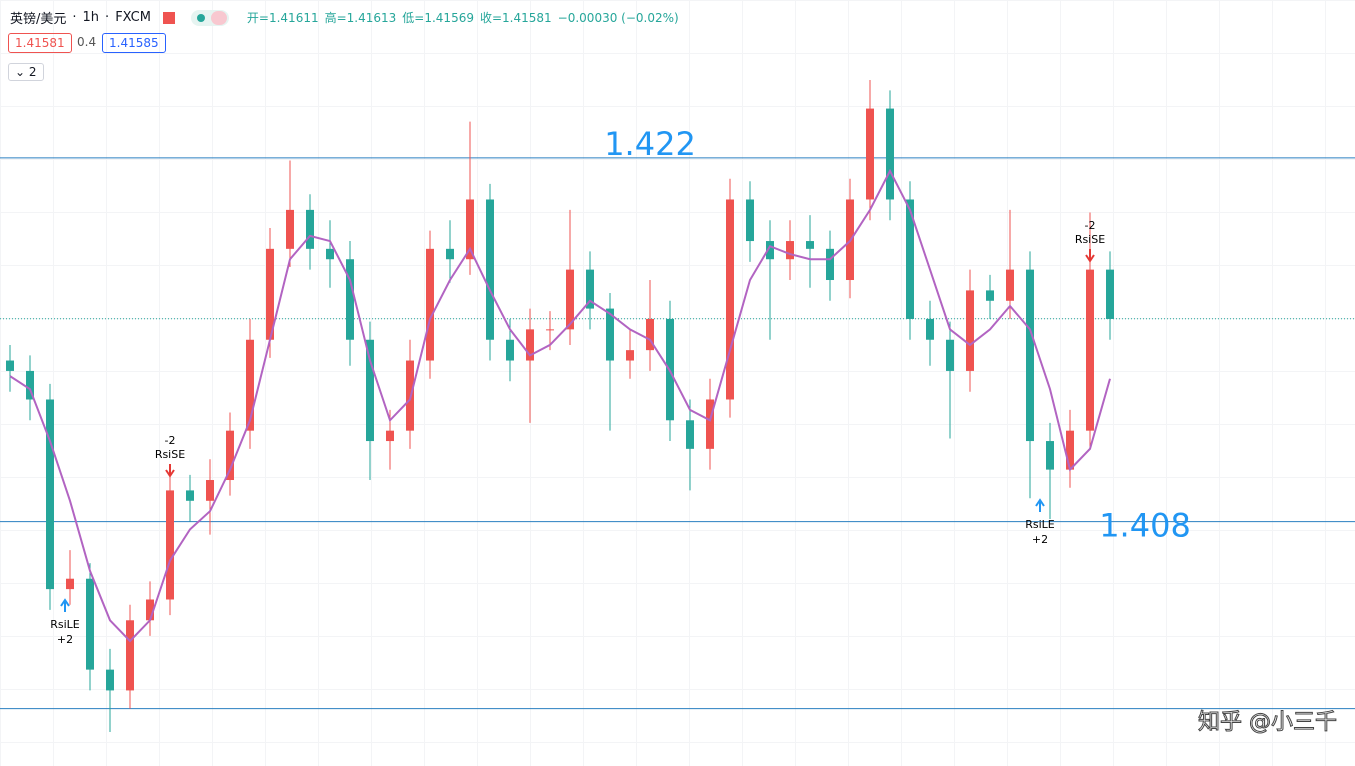 This screenshot has width=1355, height=766. Describe the element at coordinates (38, 19) in the screenshot. I see `symbol: 英镑/美元` at that location.